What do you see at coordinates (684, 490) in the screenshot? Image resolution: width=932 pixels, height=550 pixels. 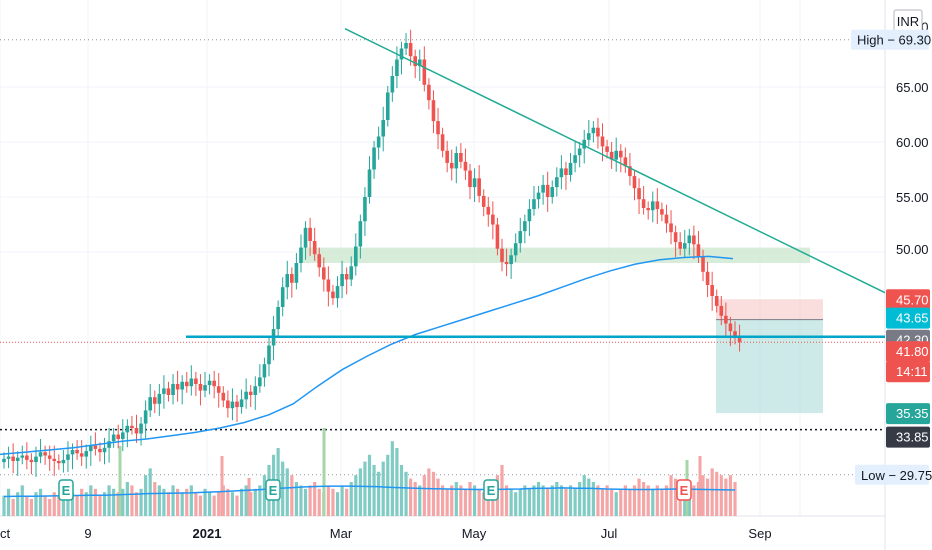 I see `earnings-marker-upcoming` at bounding box center [684, 490].